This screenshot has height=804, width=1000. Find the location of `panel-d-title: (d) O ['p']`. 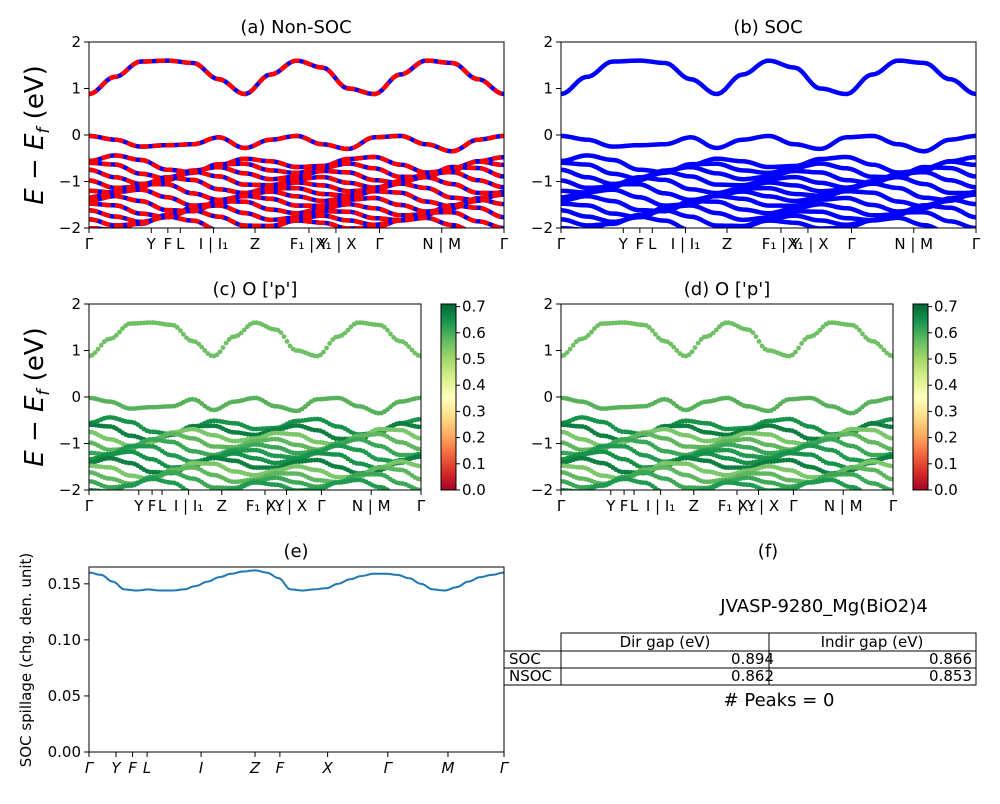

panel-d-title: (d) O ['p'] is located at coordinates (727, 289).